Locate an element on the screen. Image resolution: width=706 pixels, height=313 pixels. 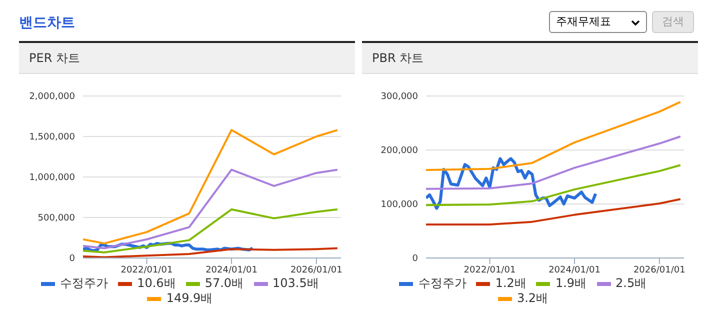
legend-label: 1.2배 is located at coordinates (510, 283).